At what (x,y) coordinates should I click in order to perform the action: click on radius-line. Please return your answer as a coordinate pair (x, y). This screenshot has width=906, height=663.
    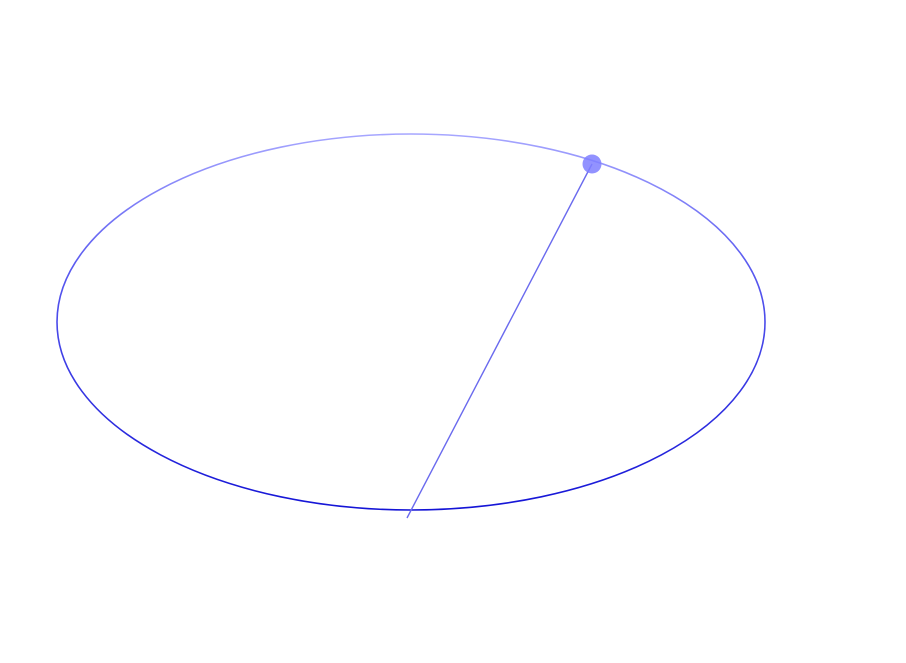
    Looking at the image, I should click on (499, 341).